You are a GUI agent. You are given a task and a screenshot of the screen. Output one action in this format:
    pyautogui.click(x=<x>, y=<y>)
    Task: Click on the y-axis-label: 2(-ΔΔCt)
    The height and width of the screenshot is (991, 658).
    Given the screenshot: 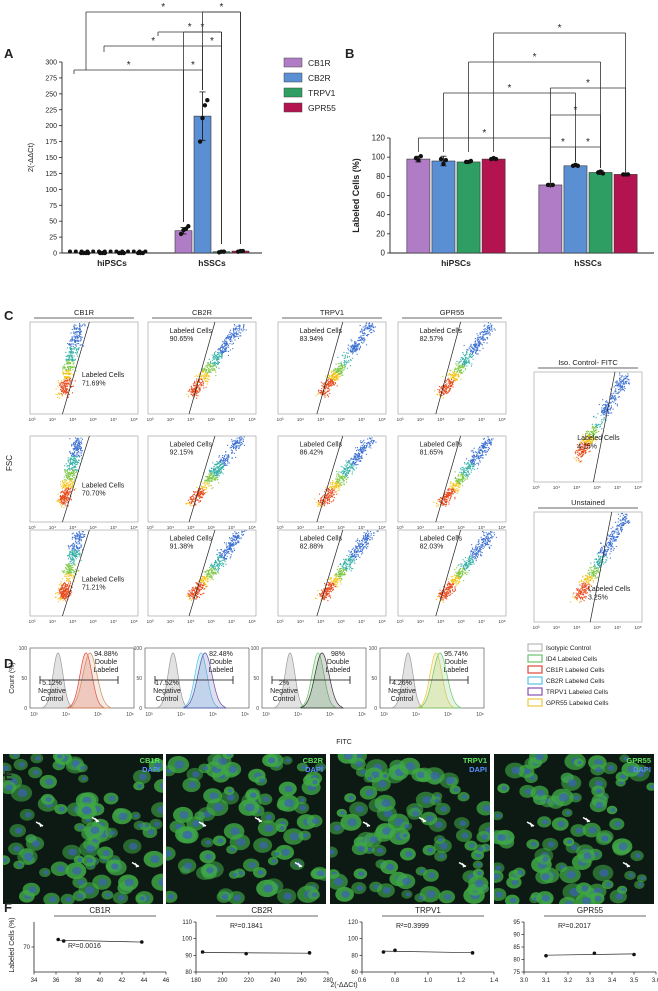 What is the action you would take?
    pyautogui.click(x=30, y=157)
    